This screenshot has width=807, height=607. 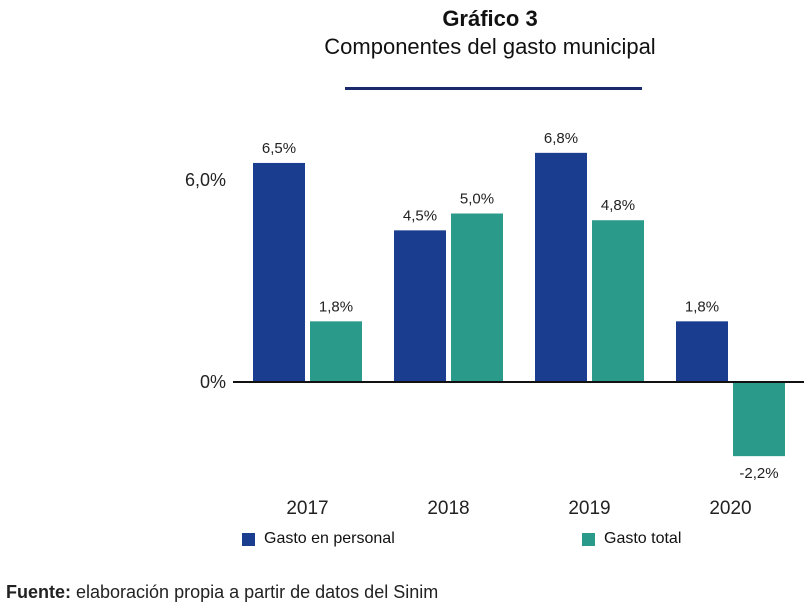 What do you see at coordinates (307, 508) in the screenshot?
I see `x-tick-label: 2017` at bounding box center [307, 508].